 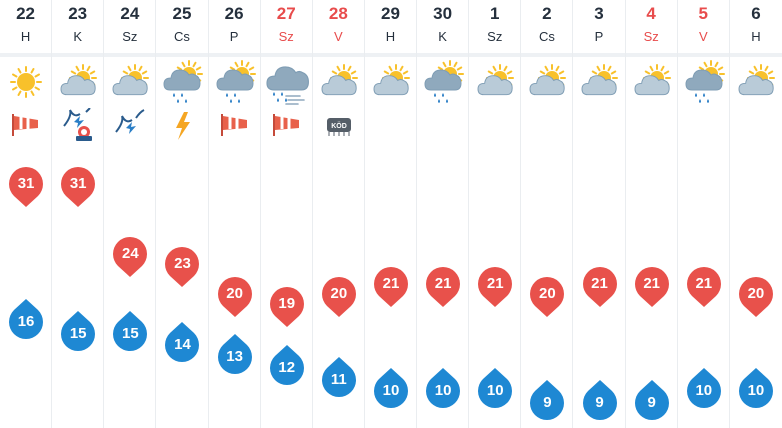 I want to click on min-temp-value: 11, so click(x=338, y=379).